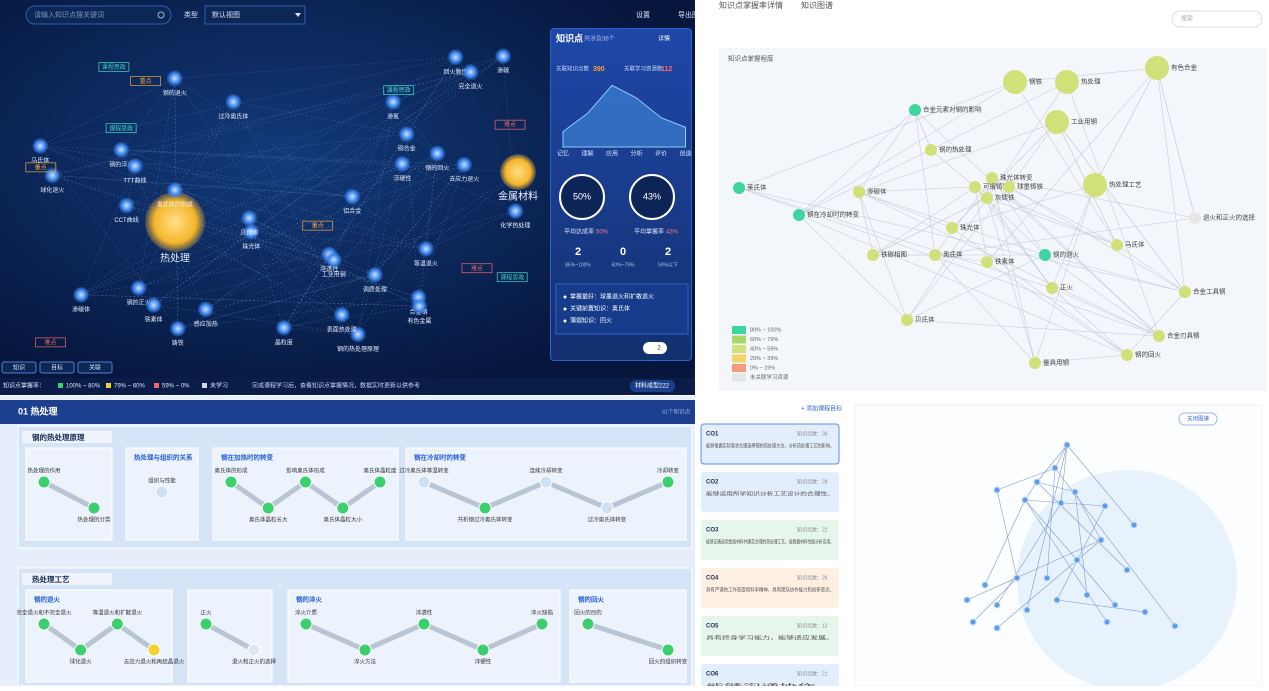 Image resolution: width=1269 pixels, height=691 pixels. I want to click on objective-count: 知识点数：12, so click(812, 625).